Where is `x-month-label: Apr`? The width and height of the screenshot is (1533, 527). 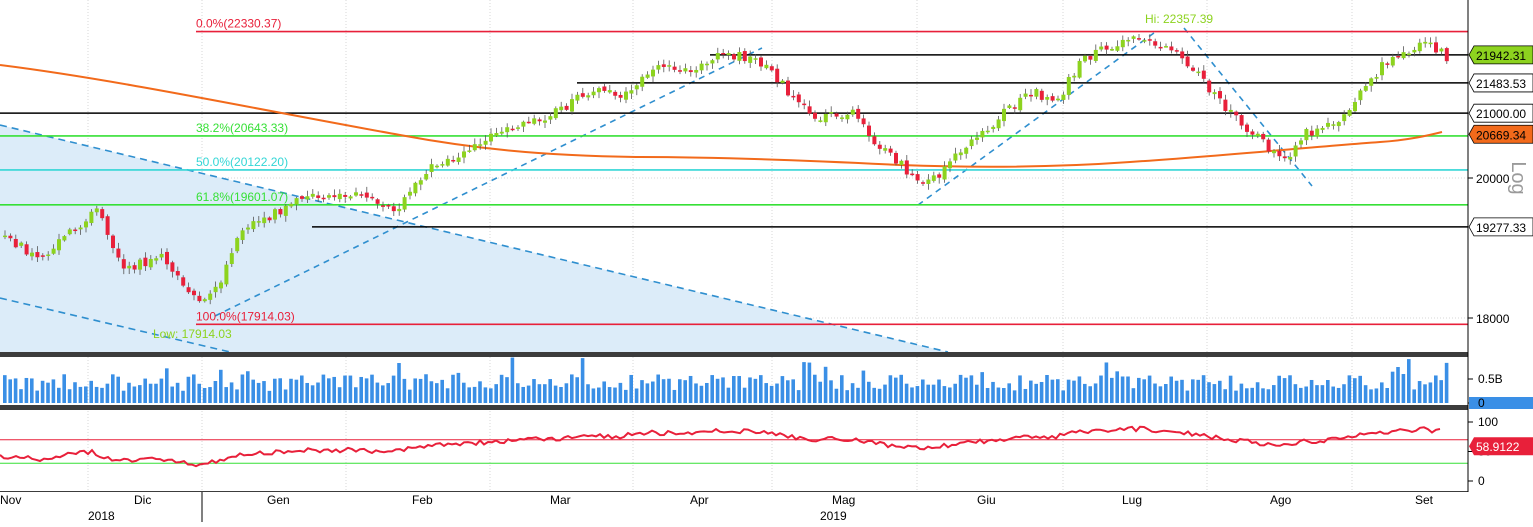
x-month-label: Apr is located at coordinates (699, 500).